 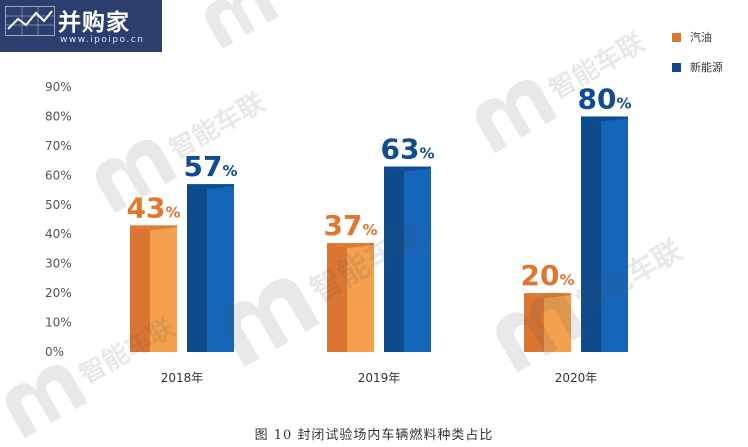 I want to click on y-tick-label: 90%, so click(x=58, y=87).